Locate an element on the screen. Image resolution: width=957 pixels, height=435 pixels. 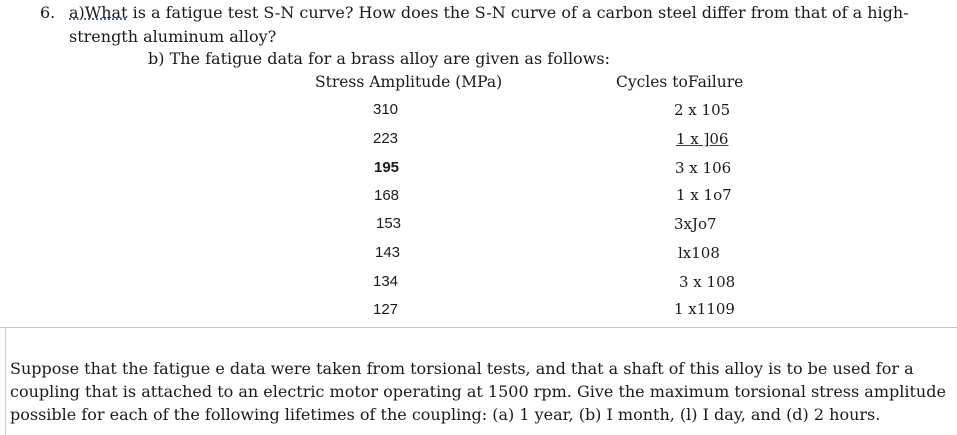
table-cell-cycles: 1 x 1o7 is located at coordinates (704, 195).